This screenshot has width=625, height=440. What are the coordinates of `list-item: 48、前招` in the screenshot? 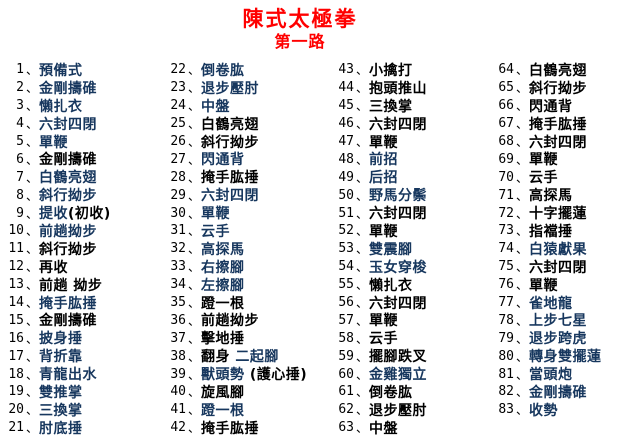 It's located at (378, 159).